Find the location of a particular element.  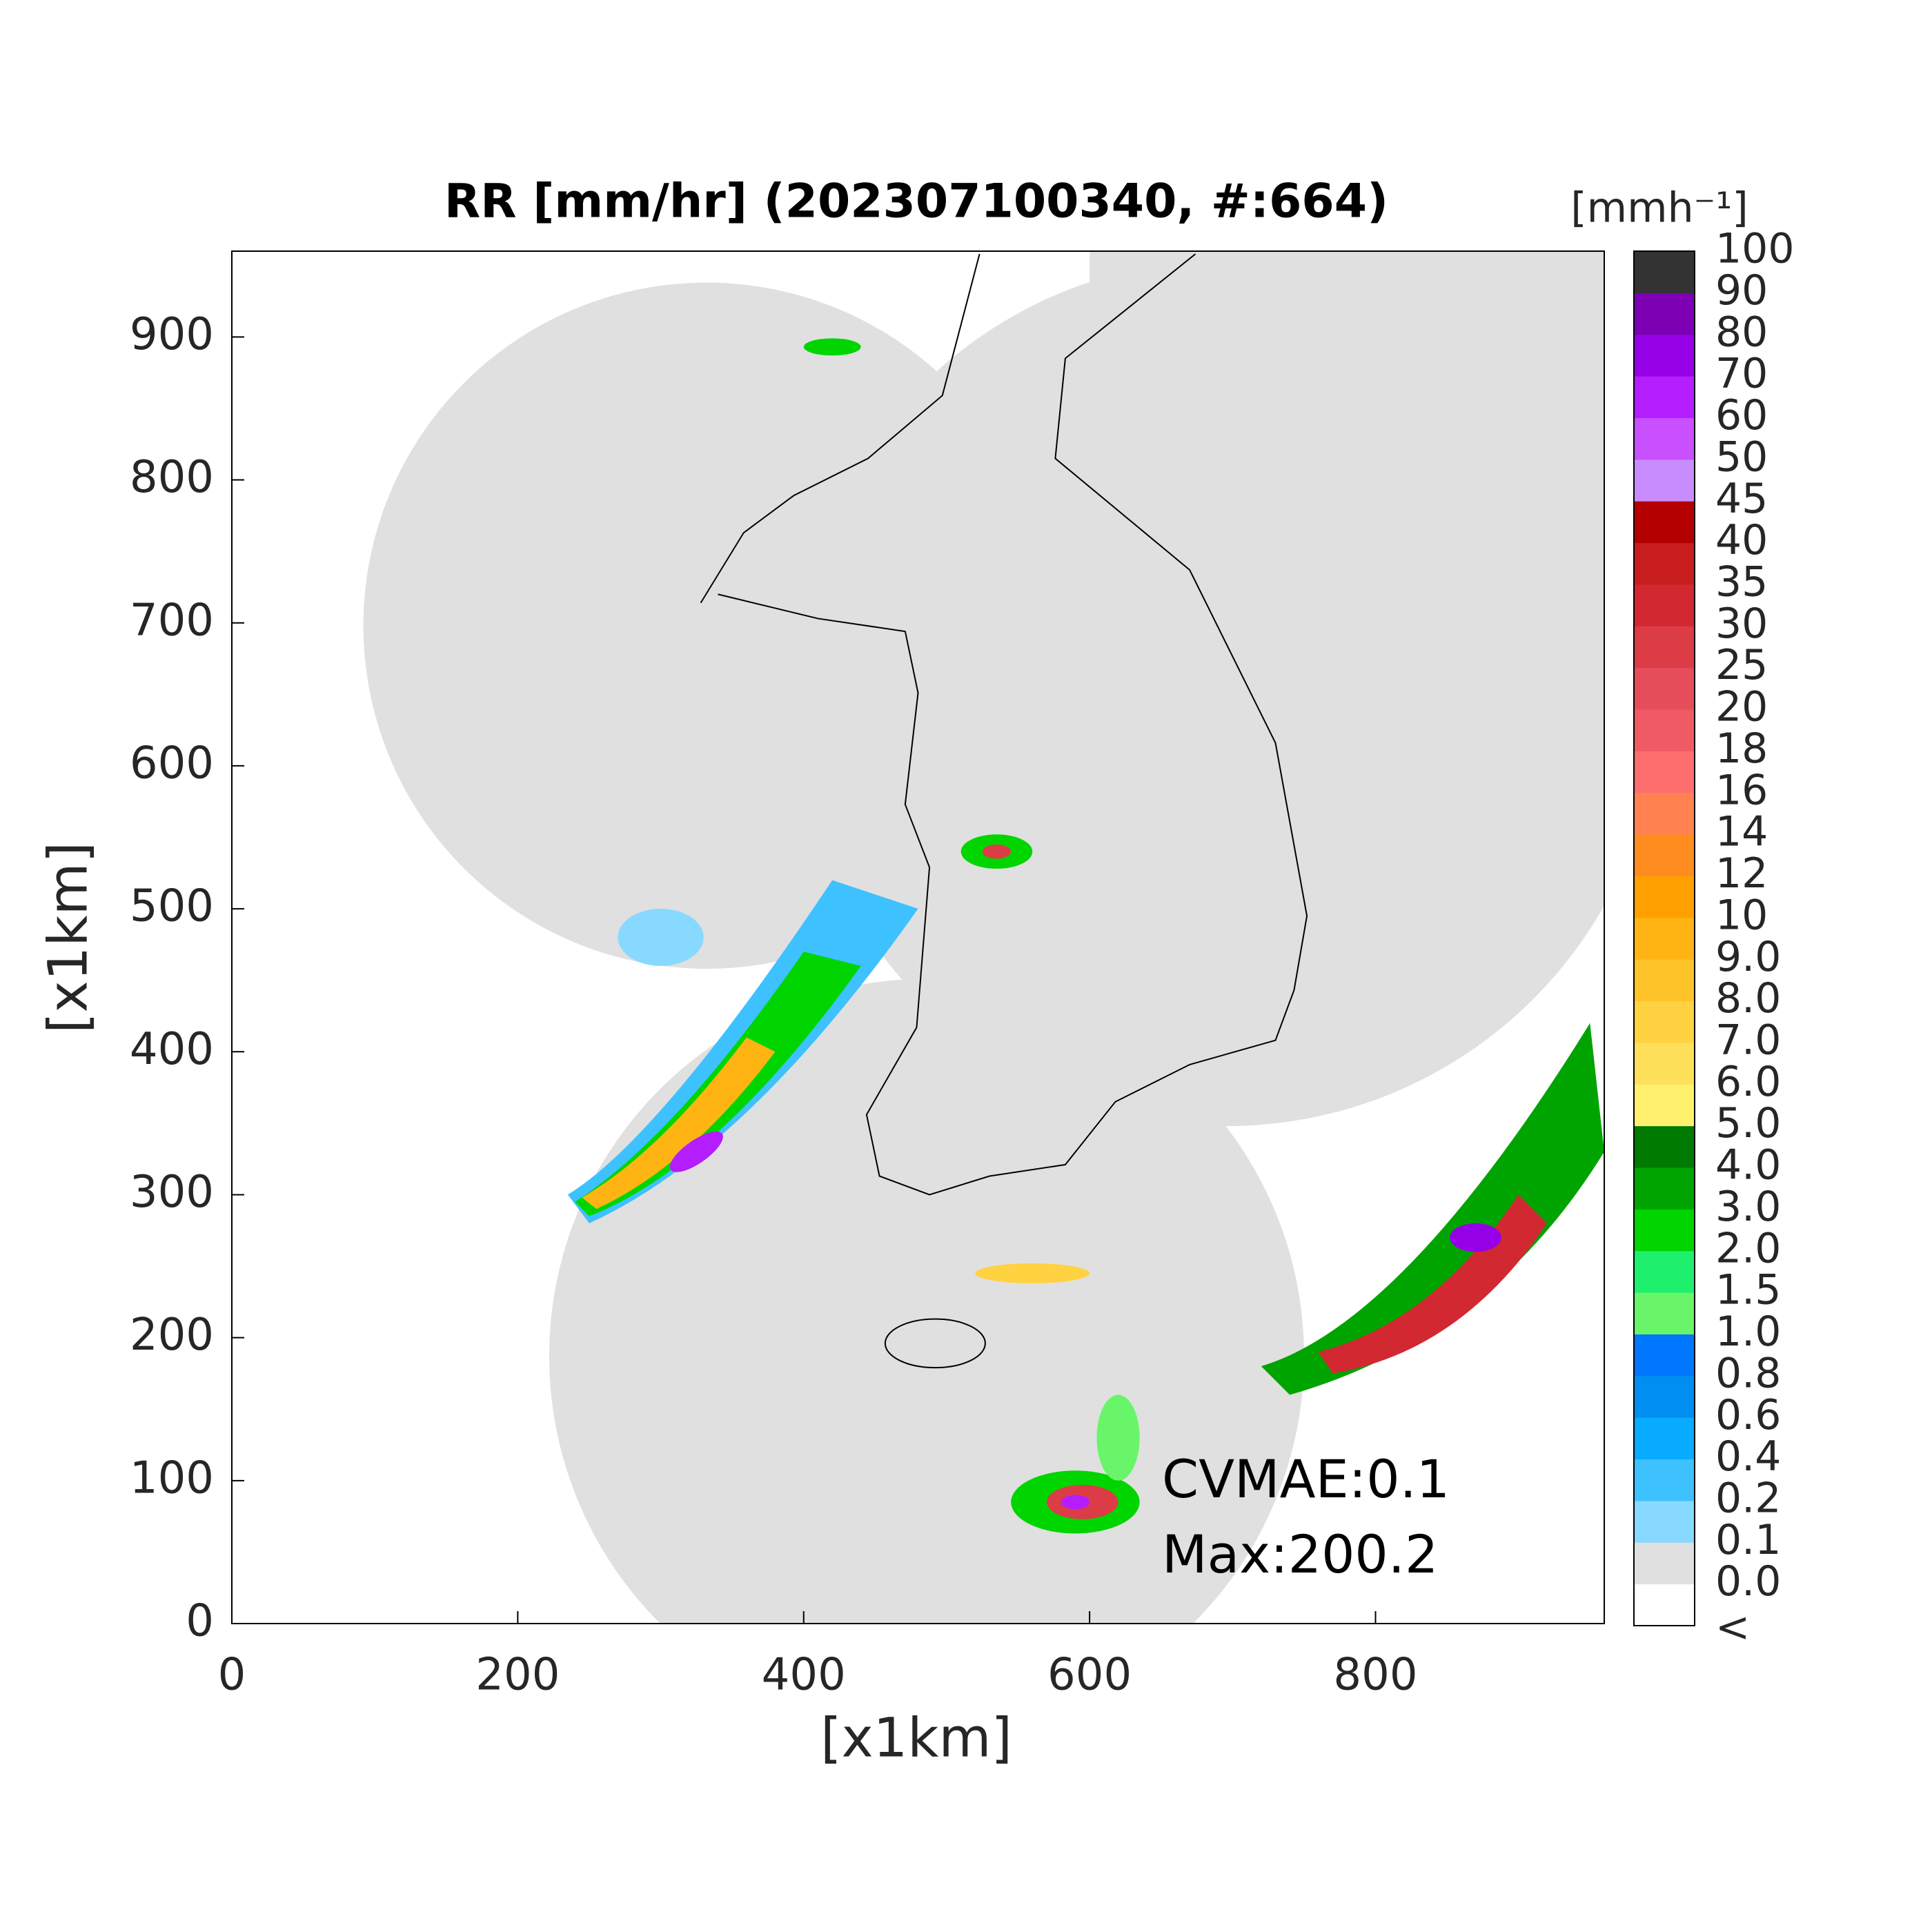

annotation: Max:200.2 is located at coordinates (1300, 1554).